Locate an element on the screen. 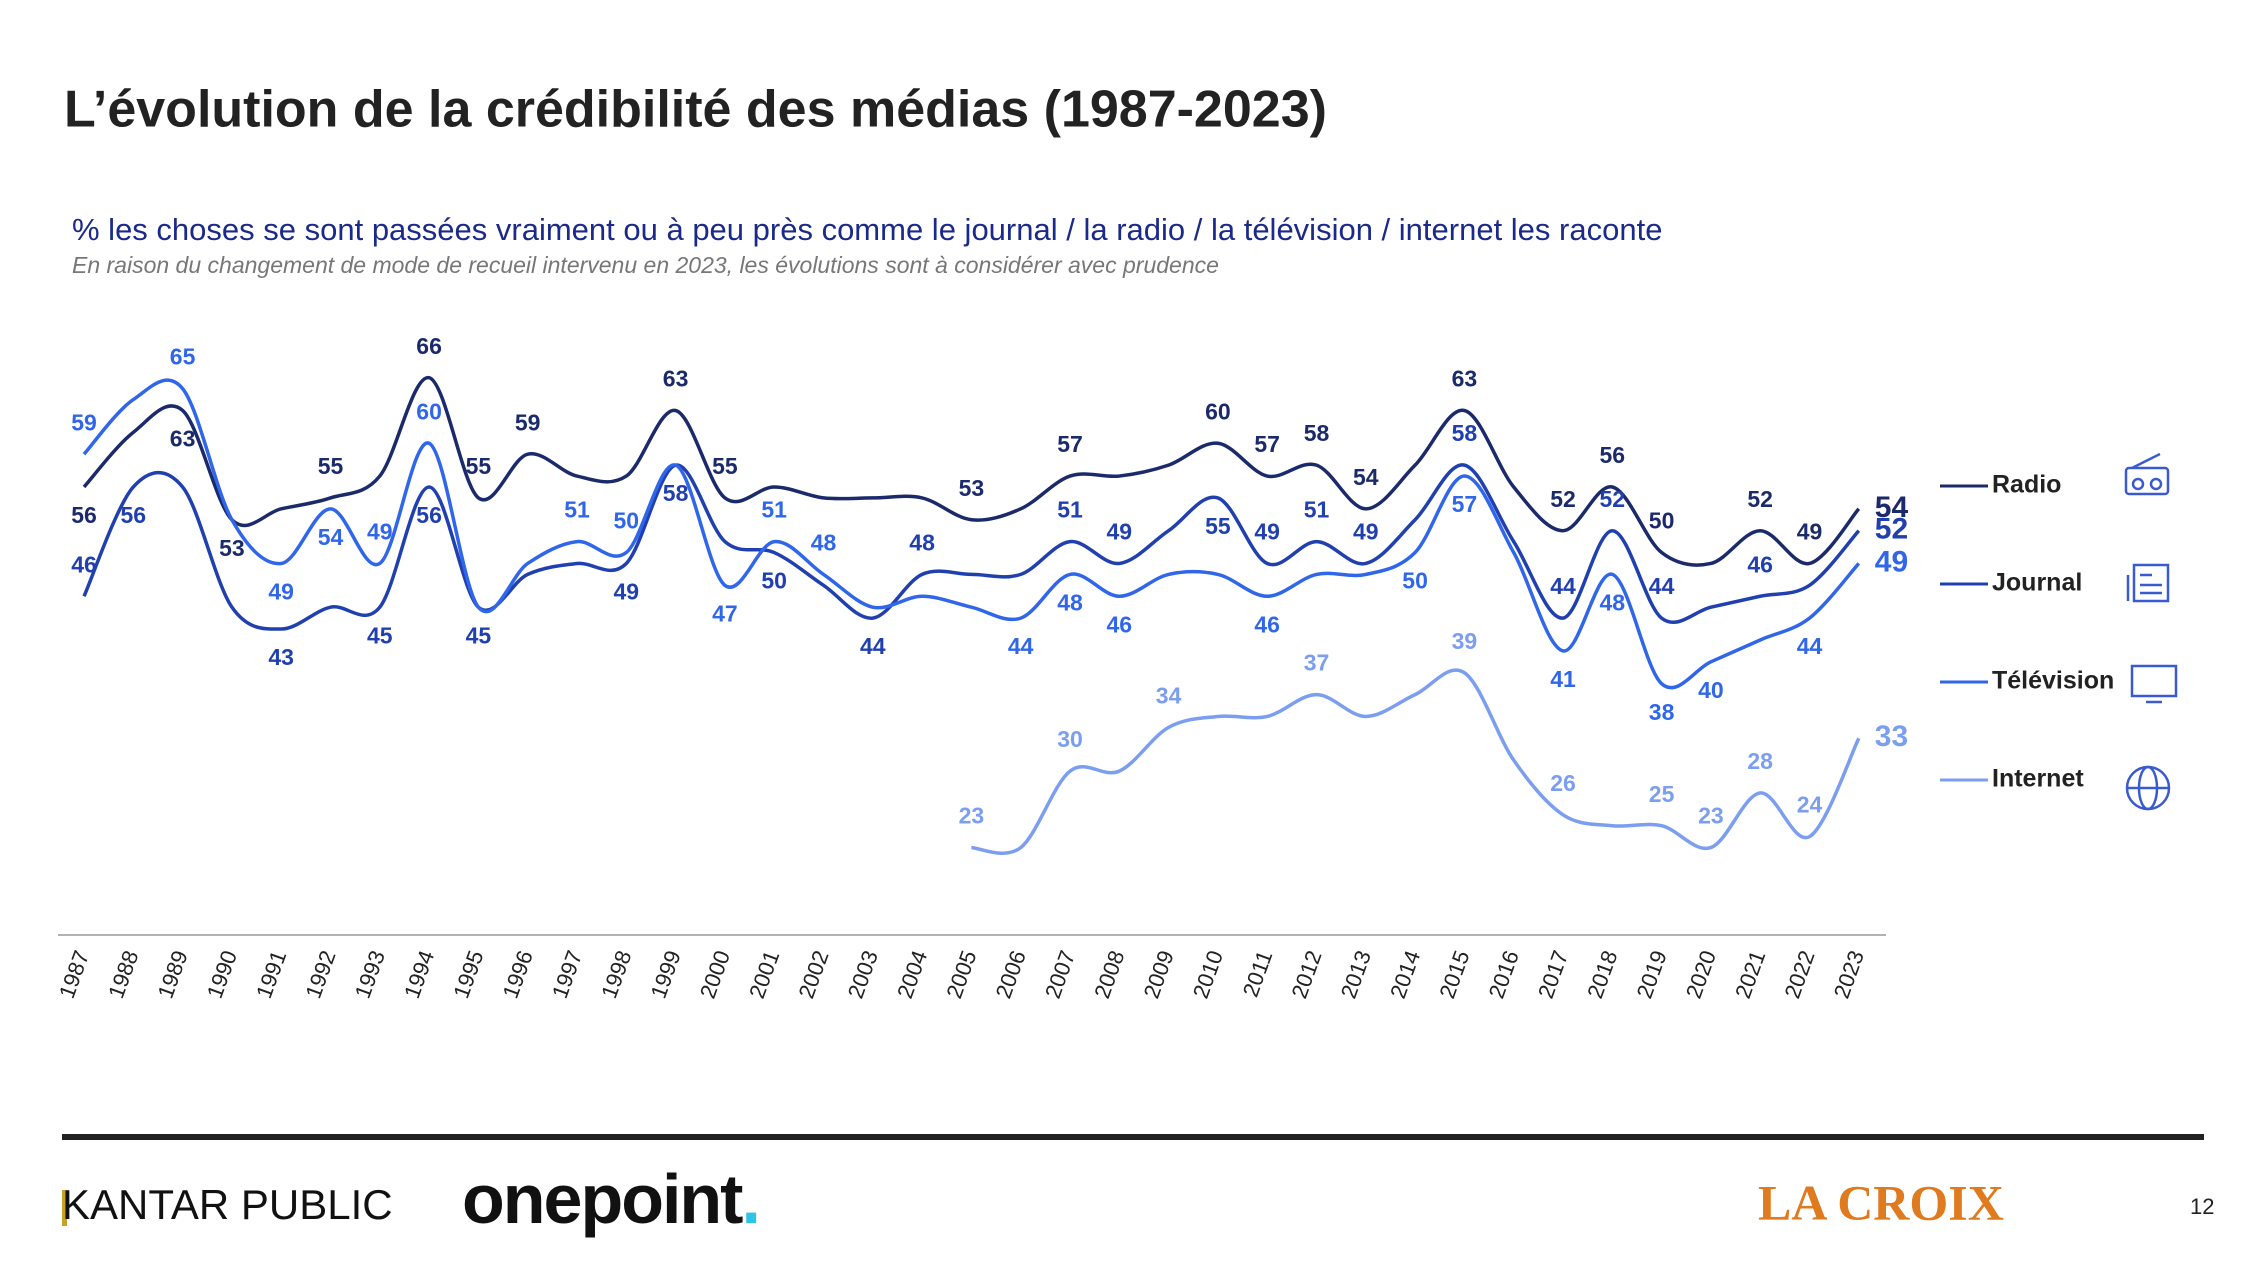 The width and height of the screenshot is (2254, 1269). x-tick-label: 2018 is located at coordinates (1602, 974).